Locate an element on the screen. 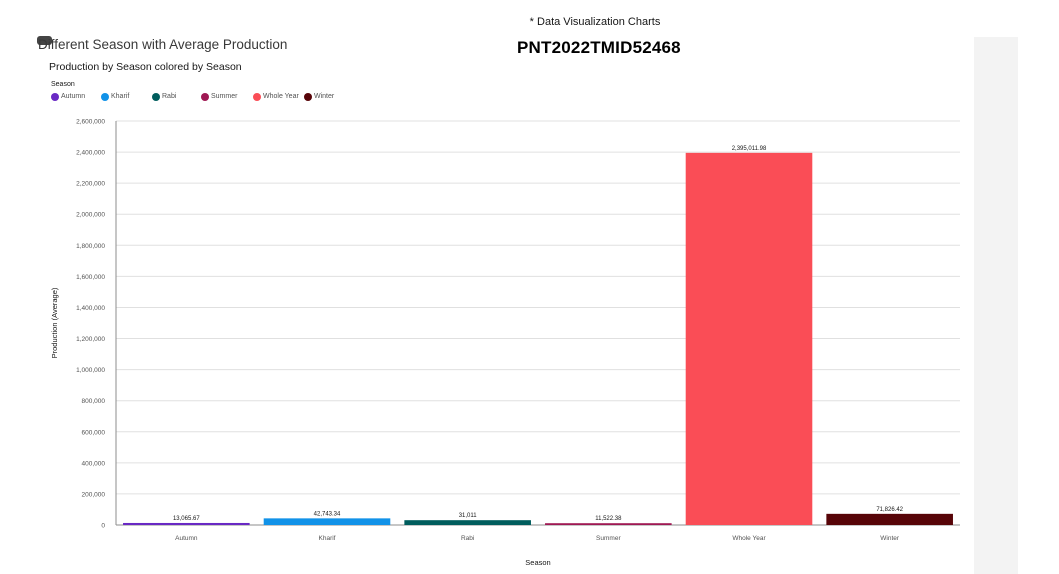 Image resolution: width=1059 pixels, height=574 pixels. project-id: PNT2022TMID52468 is located at coordinates (599, 47).